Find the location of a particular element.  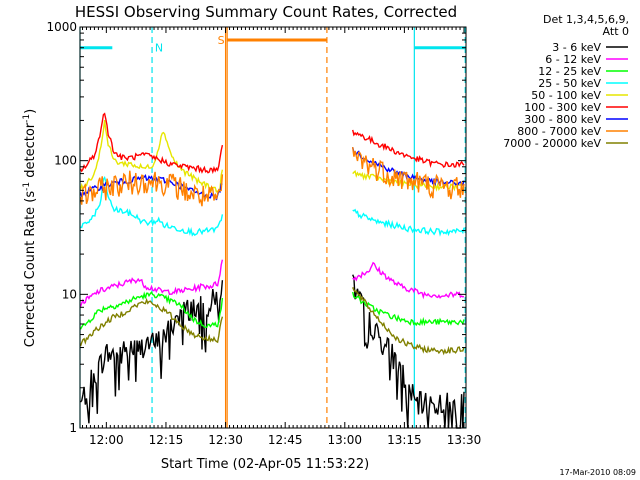

legend-label: 12 - 25 keV is located at coordinates (569, 71).